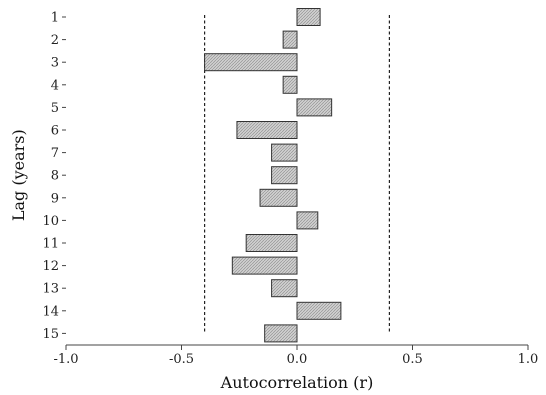 Image resolution: width=546 pixels, height=395 pixels. I want to click on y-tick-label: 3, so click(55, 63).